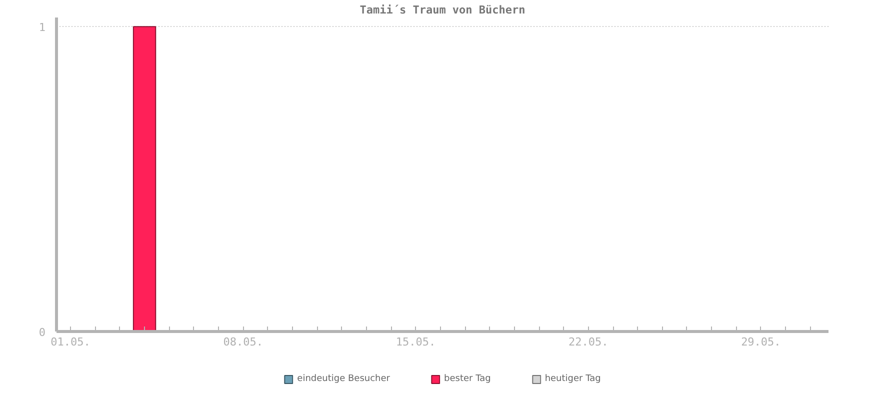  What do you see at coordinates (42, 27) in the screenshot?
I see `y-tick-label: 1` at bounding box center [42, 27].